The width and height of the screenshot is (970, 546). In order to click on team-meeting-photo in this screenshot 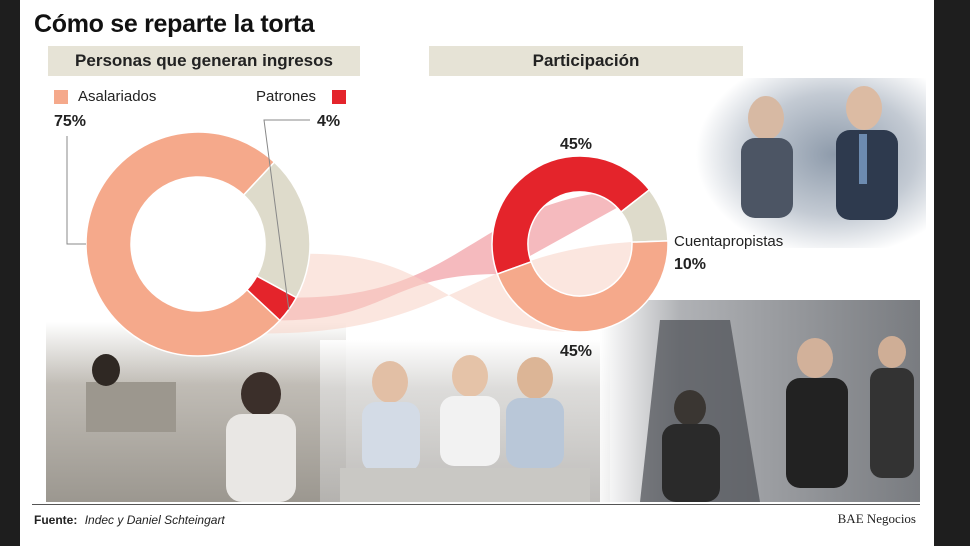, I will do `click(465, 421)`.